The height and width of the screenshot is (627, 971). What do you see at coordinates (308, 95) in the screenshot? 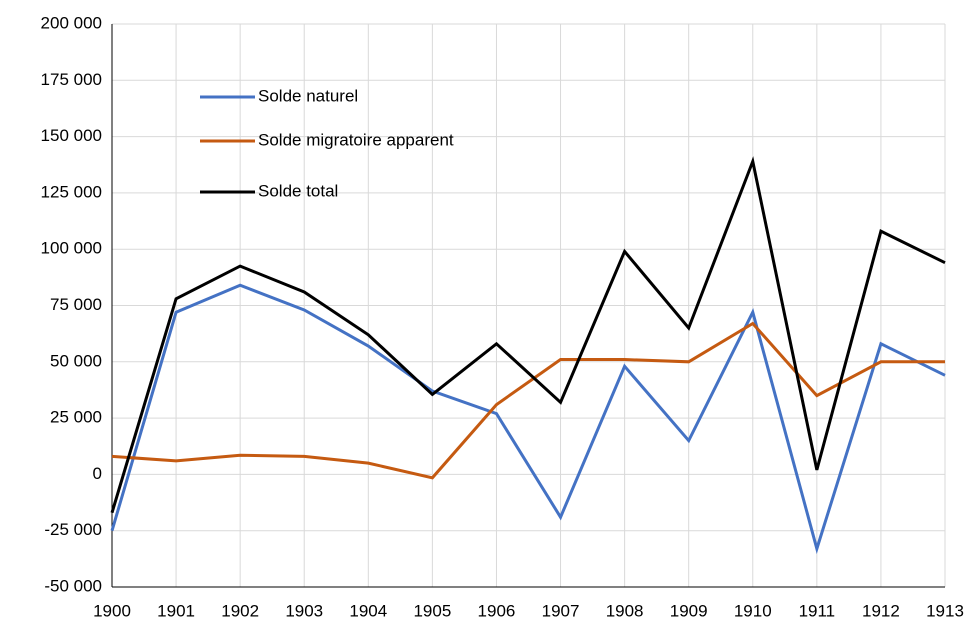
I see `legend-label: Solde naturel` at bounding box center [308, 95].